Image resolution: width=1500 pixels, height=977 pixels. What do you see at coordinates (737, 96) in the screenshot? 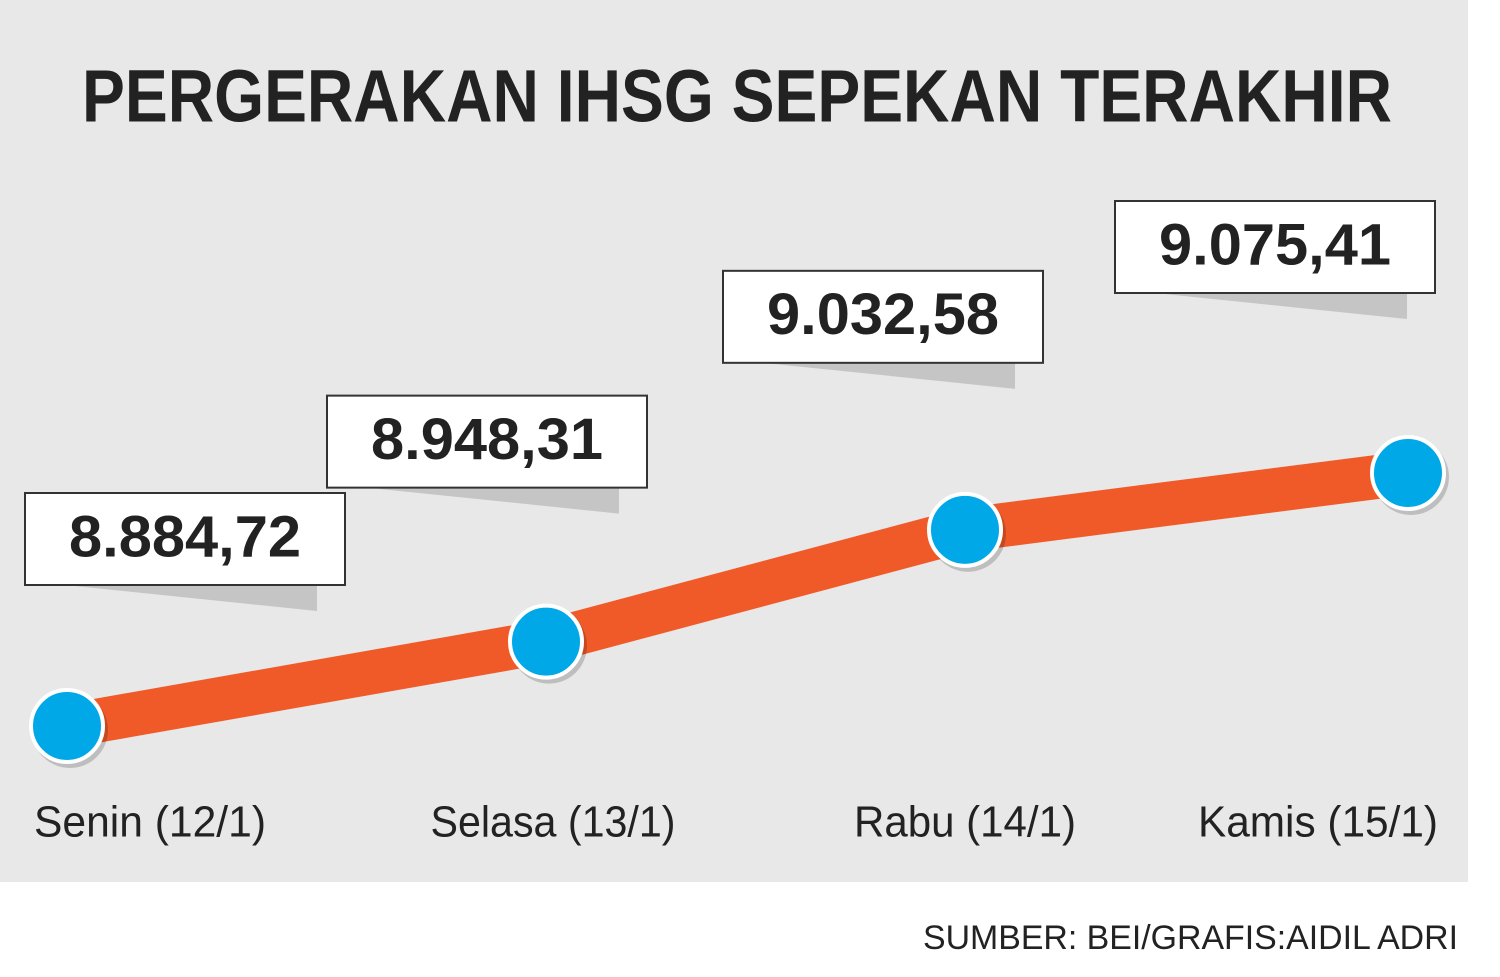
I see `chart-title: PERGERAKAN IHSG SEPEKAN TERAKHIR` at bounding box center [737, 96].